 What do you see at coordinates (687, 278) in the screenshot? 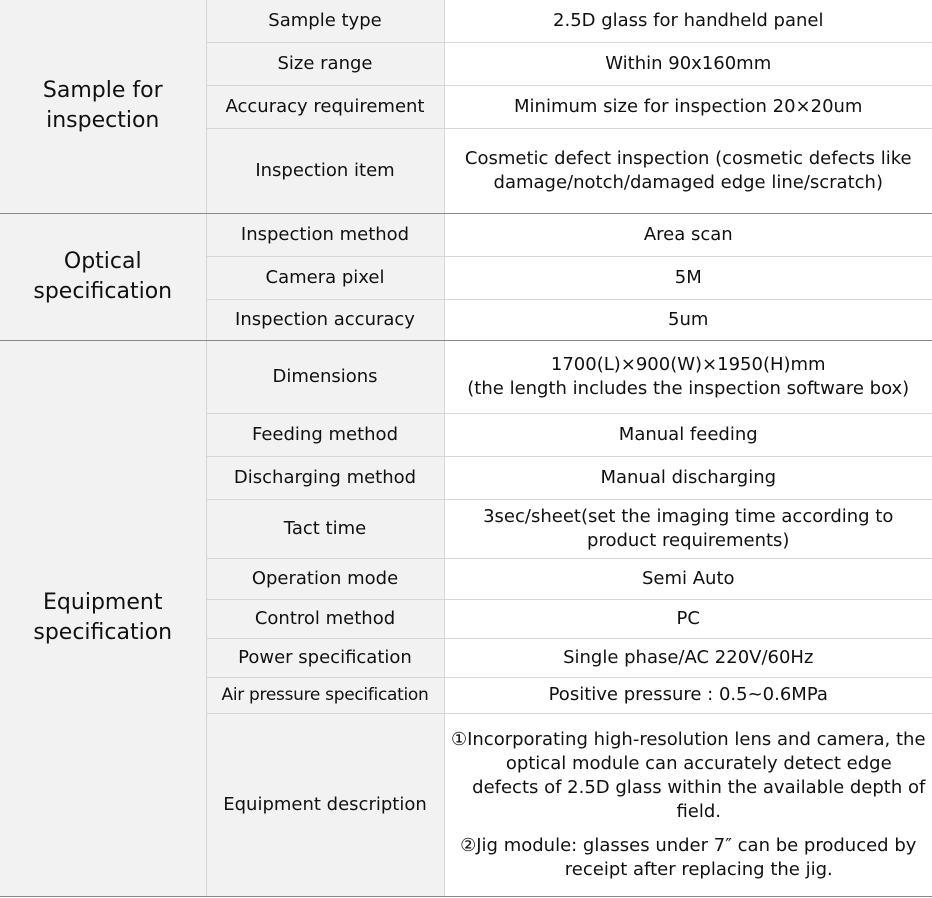
I see `row-value: 5M` at bounding box center [687, 278].